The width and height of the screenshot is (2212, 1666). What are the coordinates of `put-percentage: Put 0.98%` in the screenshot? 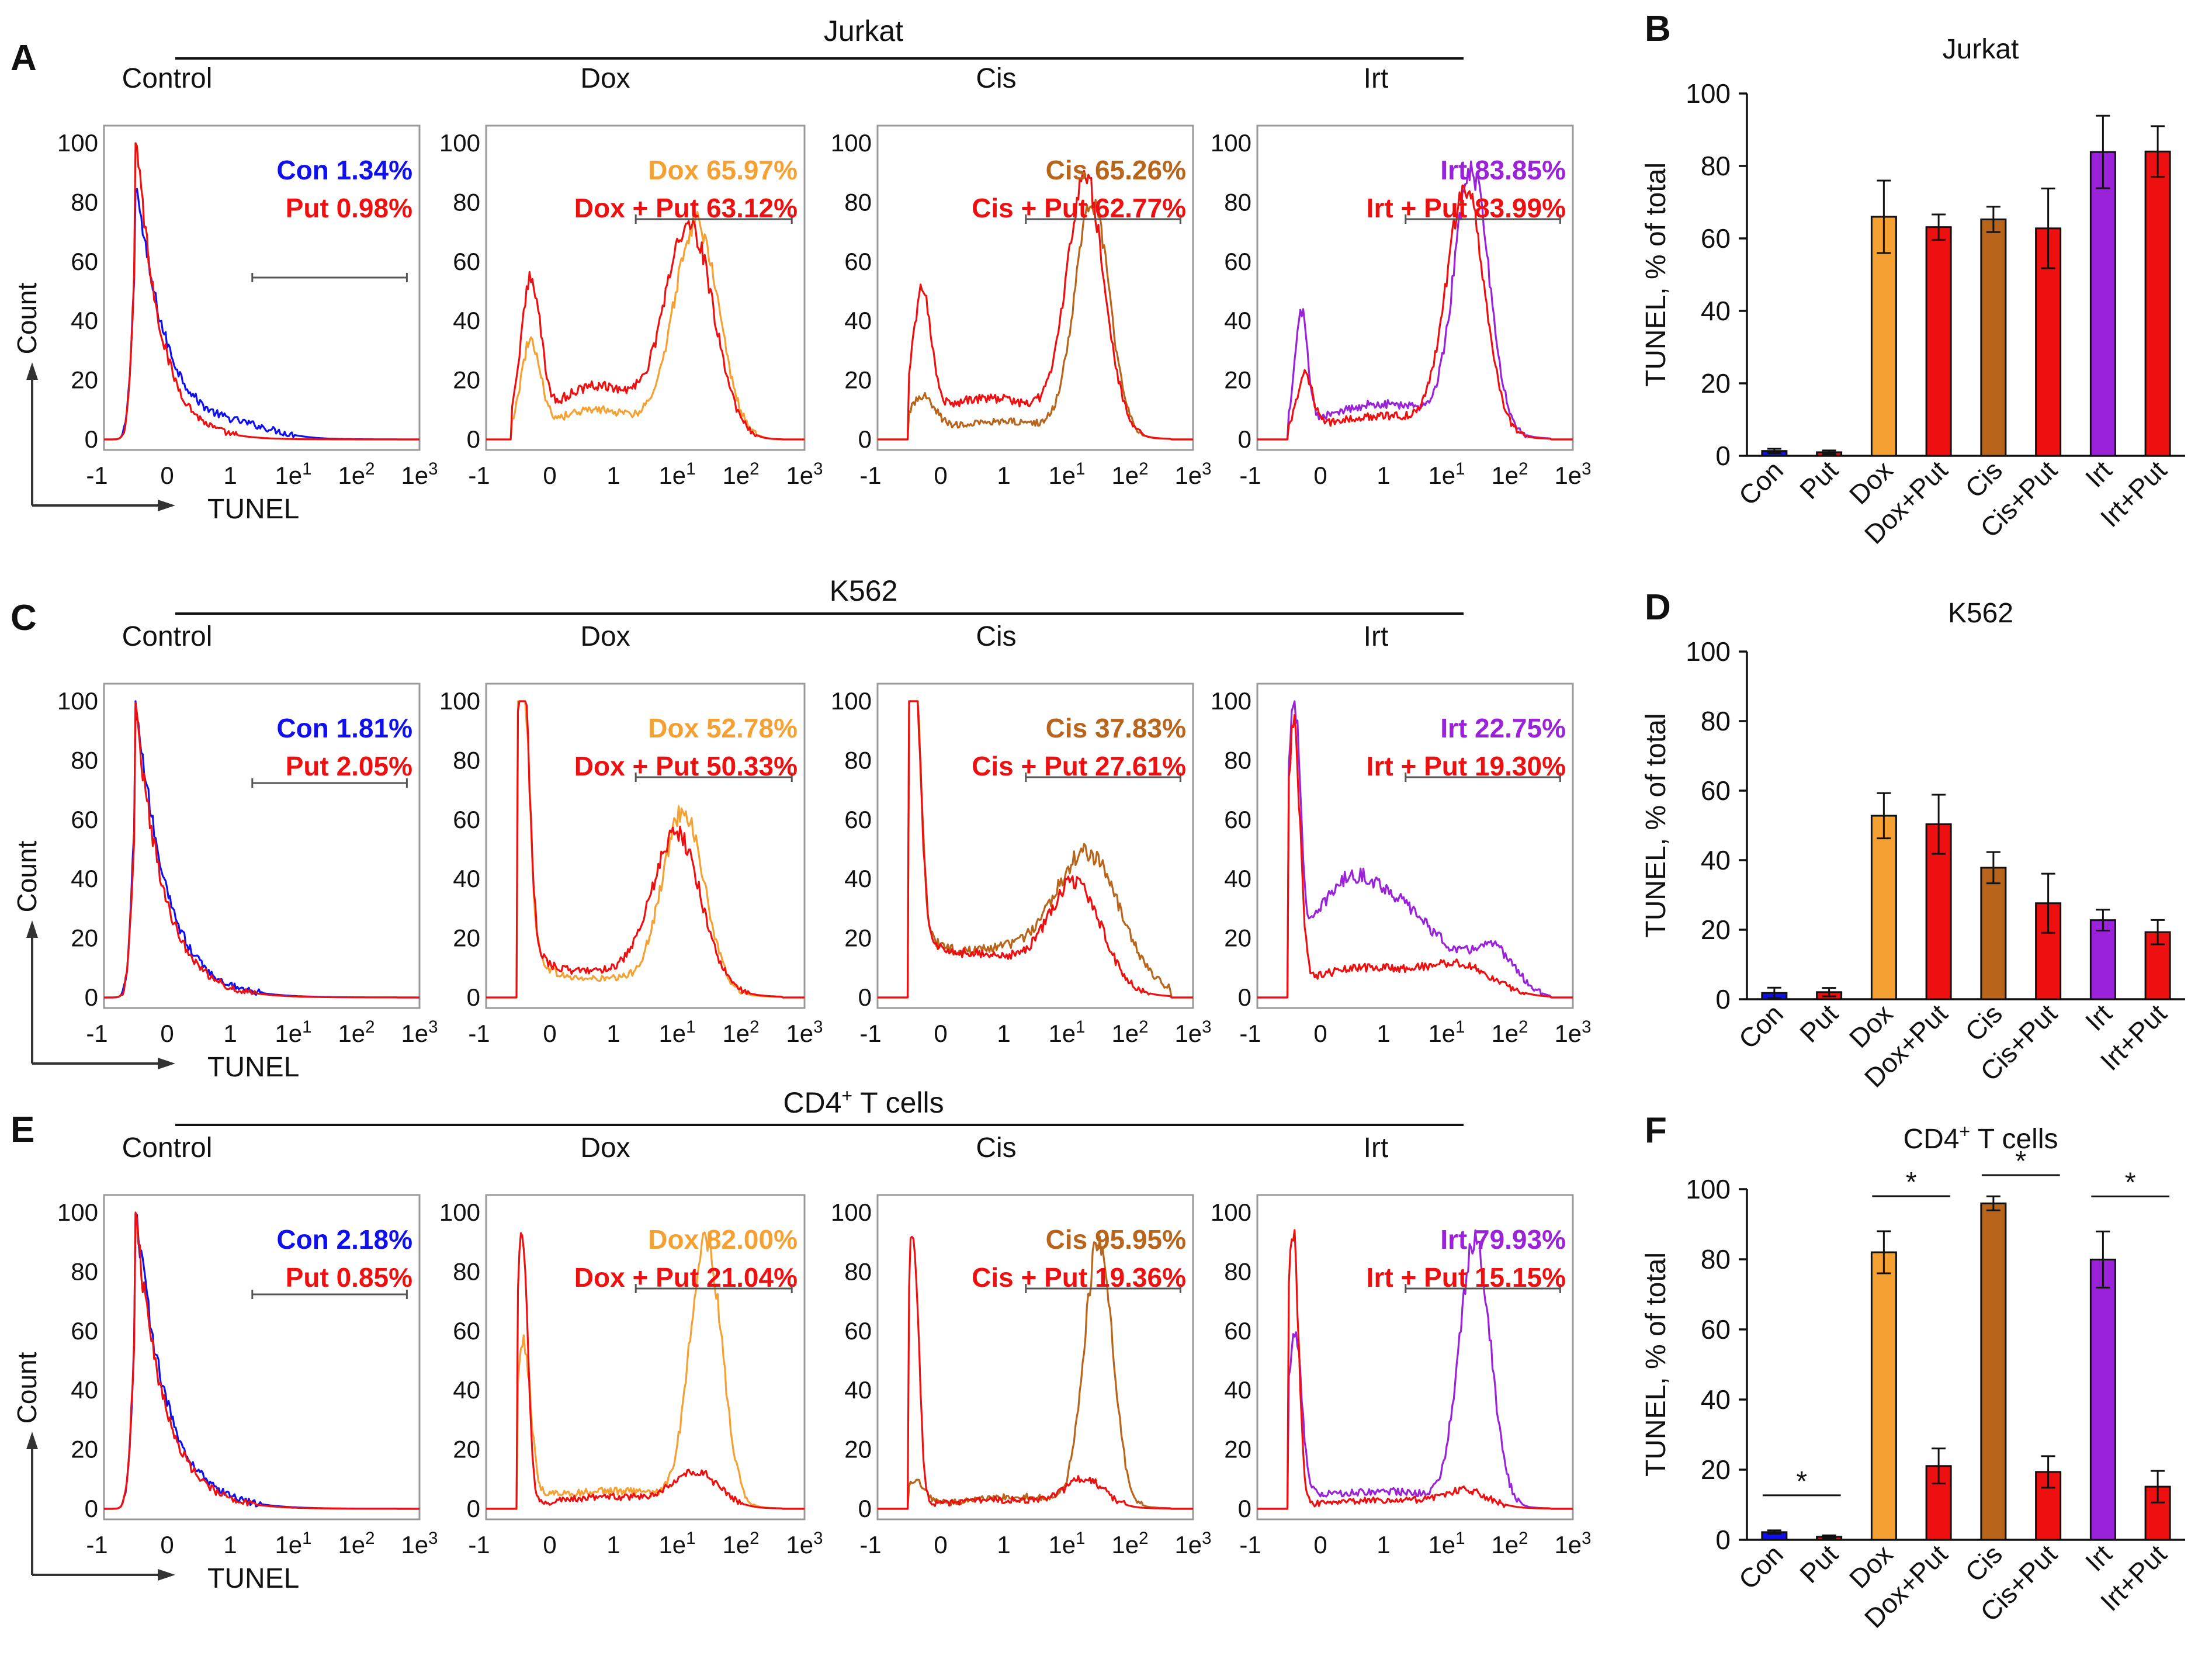 It's located at (349, 208).